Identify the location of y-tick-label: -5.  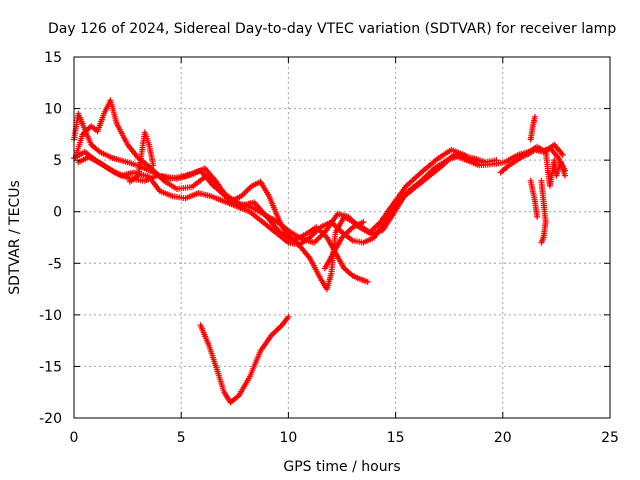
(55, 264).